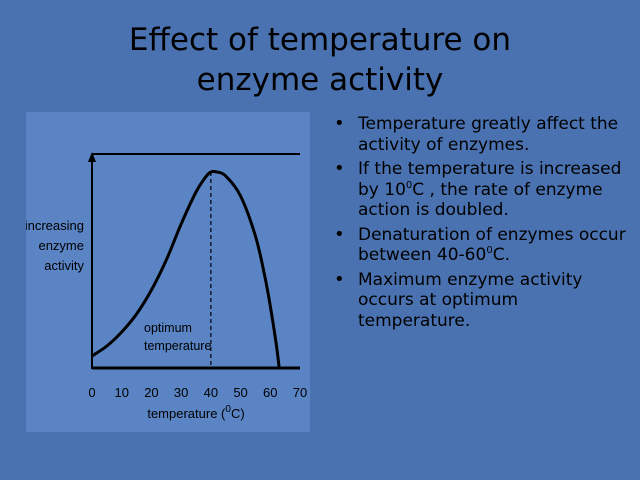 Image resolution: width=640 pixels, height=480 pixels. I want to click on y-axis-label: increasing, so click(55, 225).